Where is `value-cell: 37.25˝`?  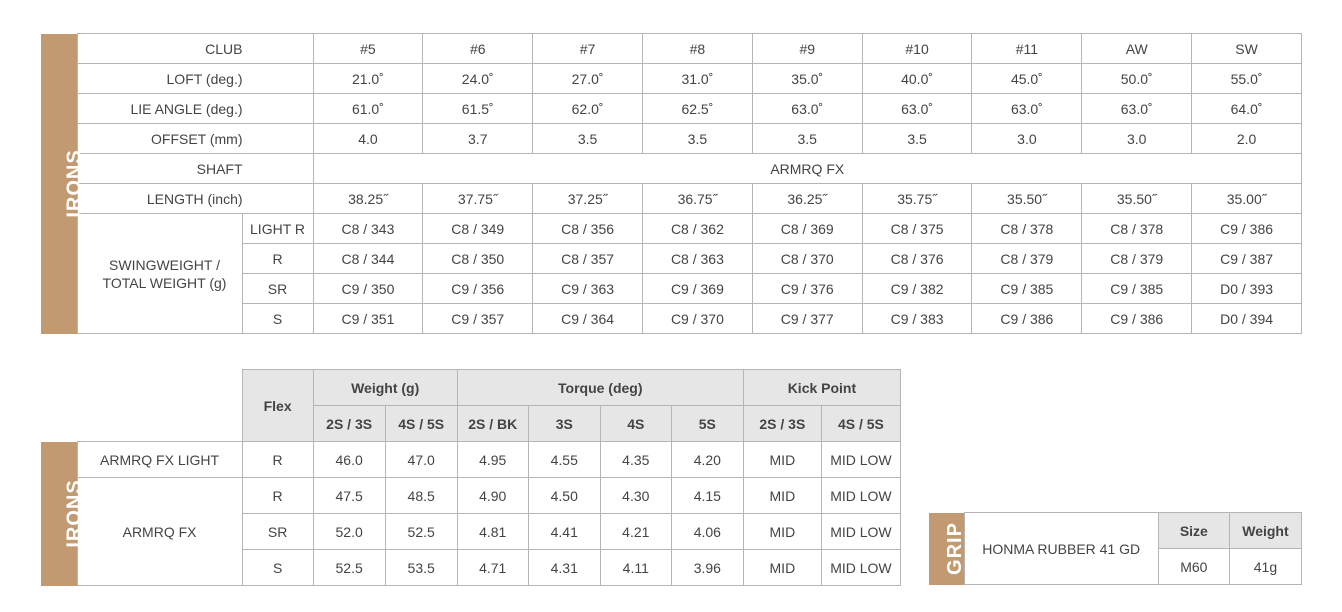 value-cell: 37.25˝ is located at coordinates (587, 198).